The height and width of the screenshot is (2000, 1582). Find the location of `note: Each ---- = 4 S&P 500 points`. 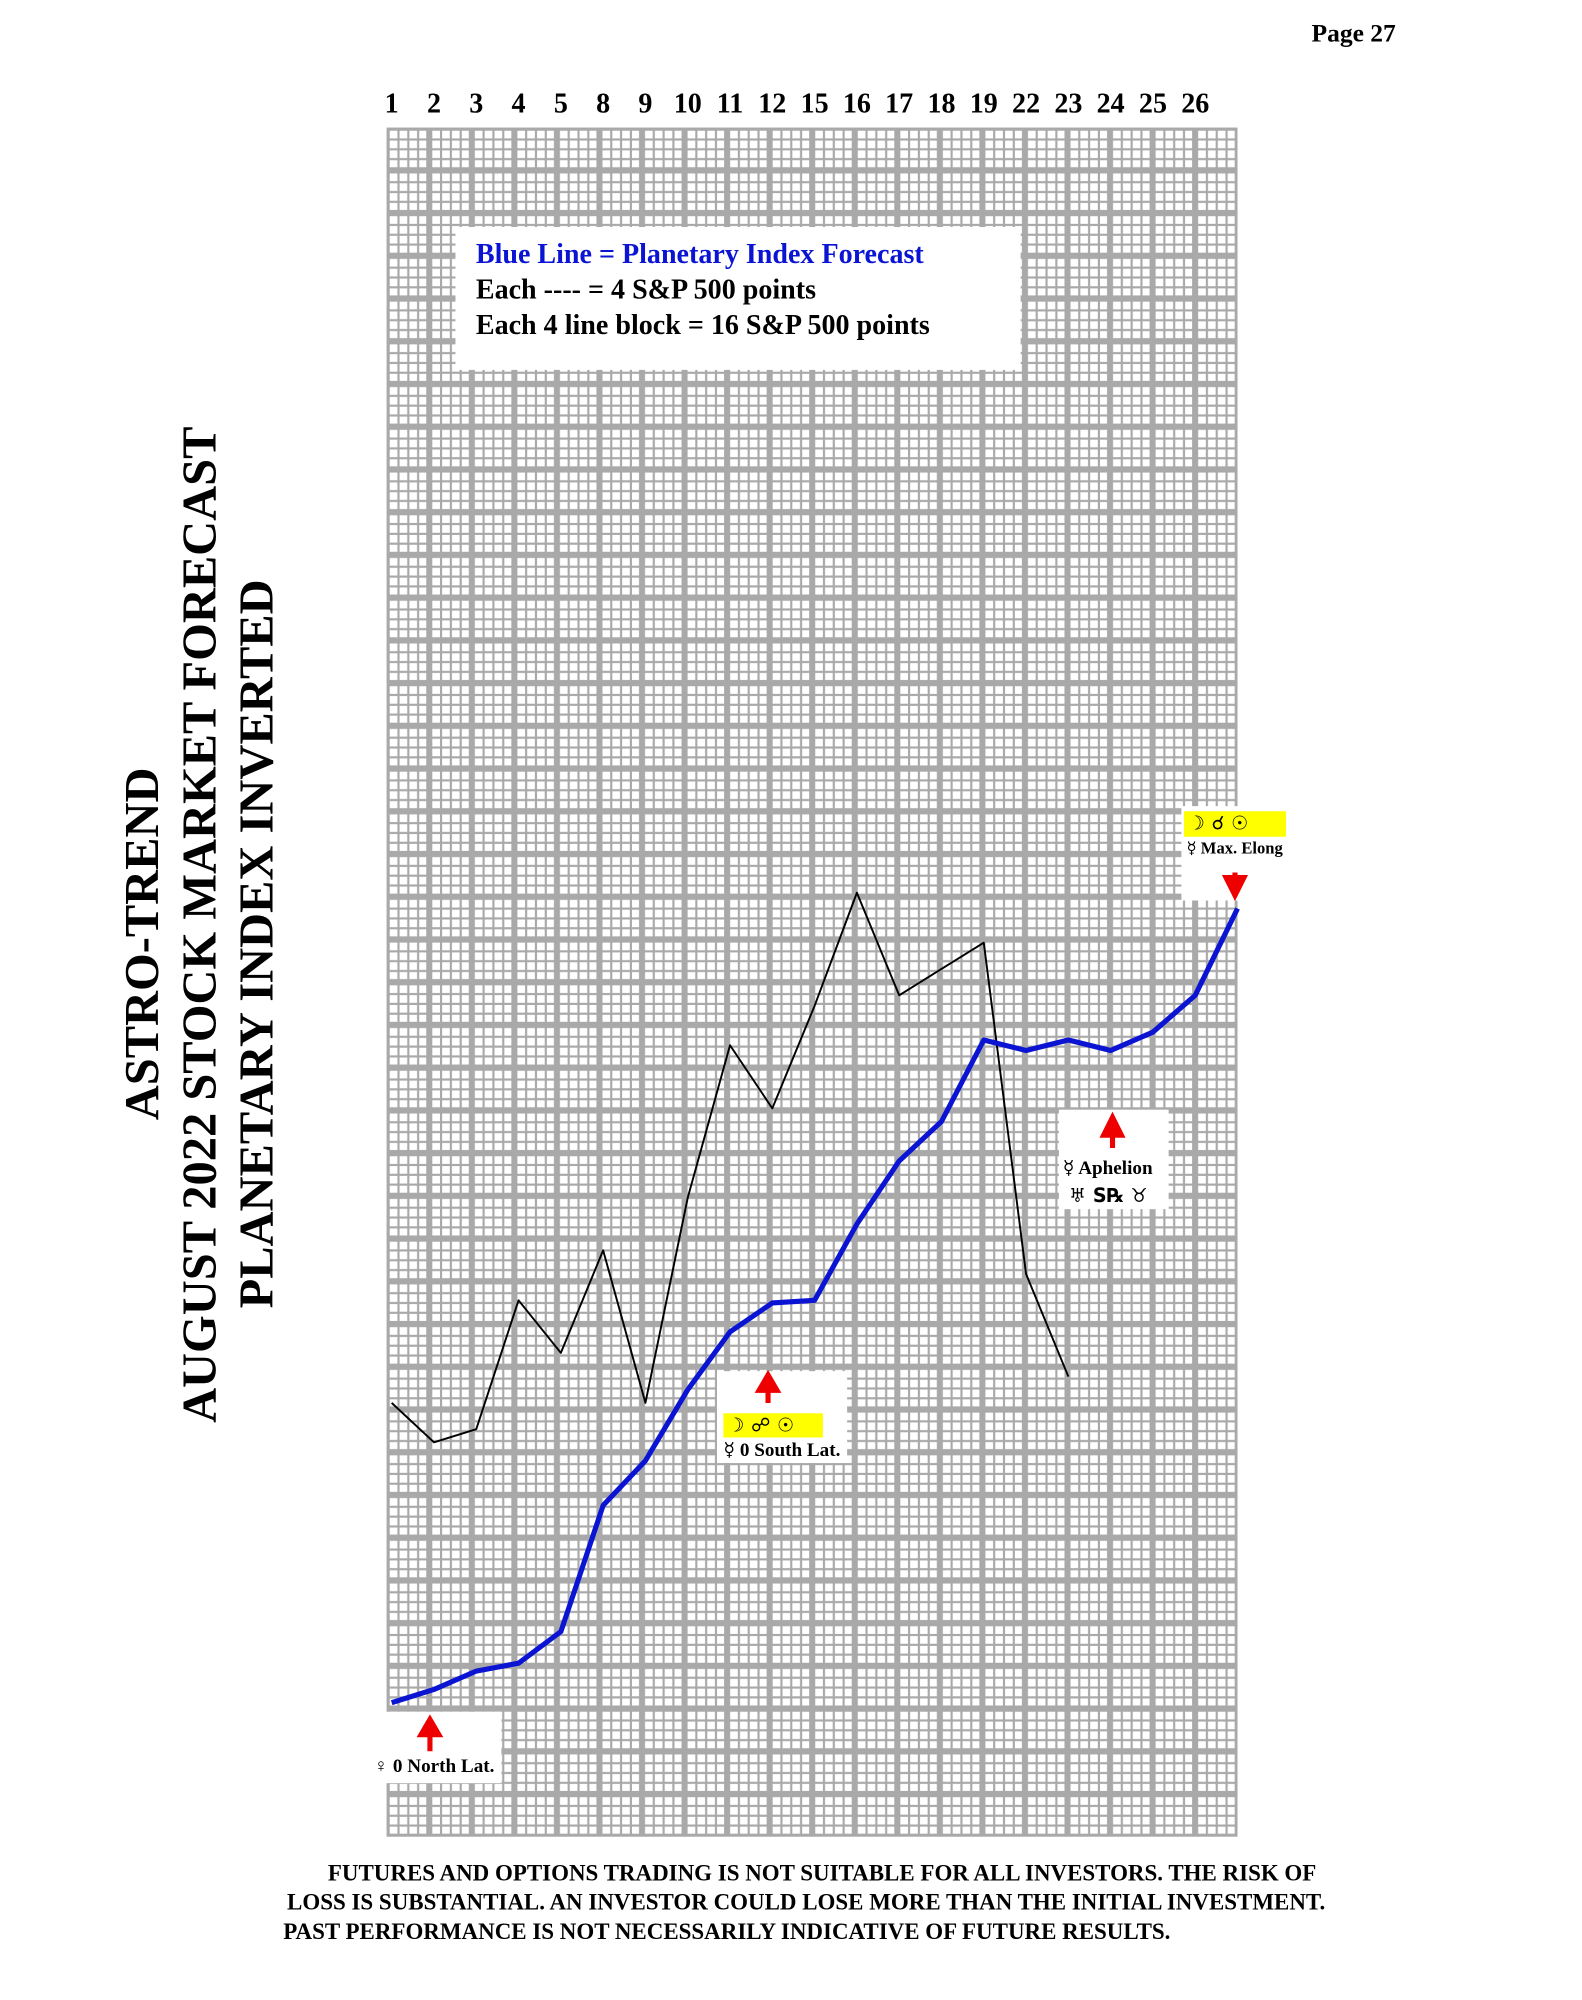

note: Each ---- = 4 S&P 500 points is located at coordinates (646, 290).